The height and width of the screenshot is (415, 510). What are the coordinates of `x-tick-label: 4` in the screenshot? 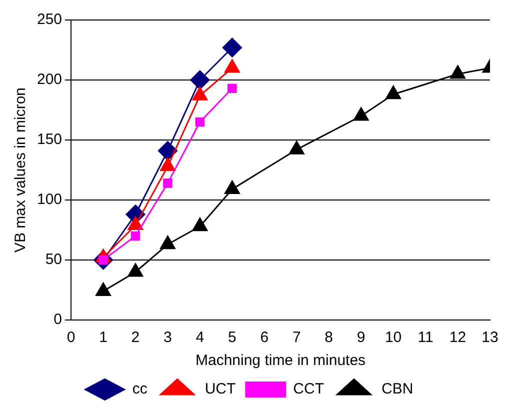 It's located at (200, 337).